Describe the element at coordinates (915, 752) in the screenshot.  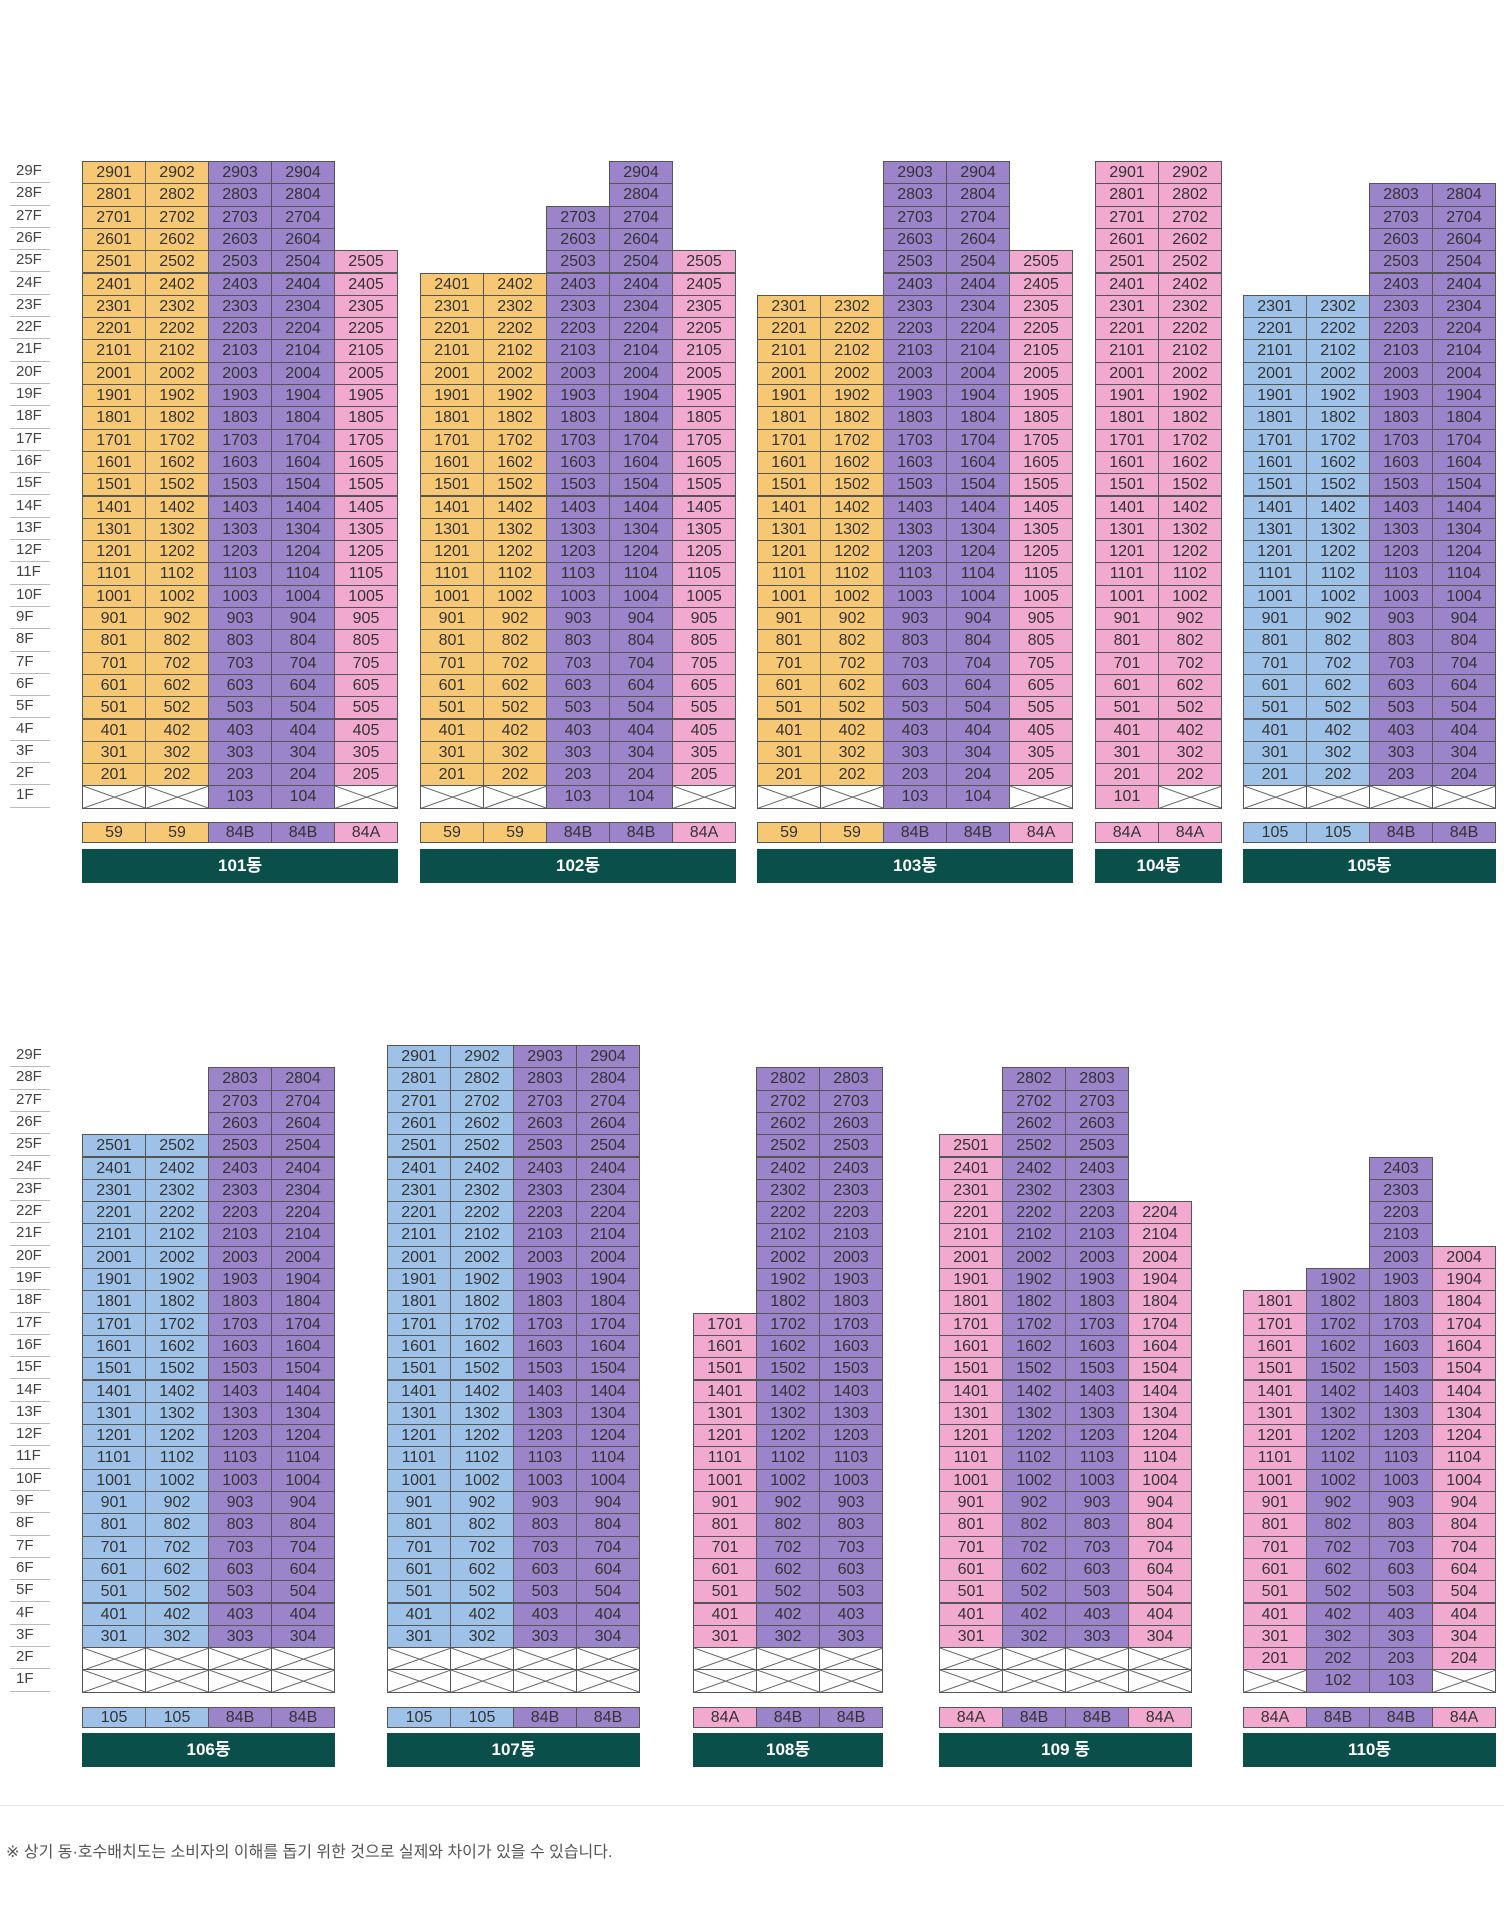
I see `unit-cell: 303` at that location.